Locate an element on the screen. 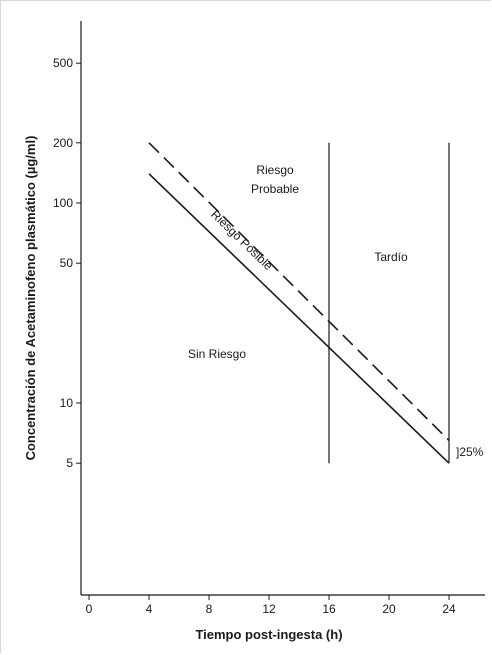 The width and height of the screenshot is (492, 655). y-tick-label: 100 is located at coordinates (63, 203).